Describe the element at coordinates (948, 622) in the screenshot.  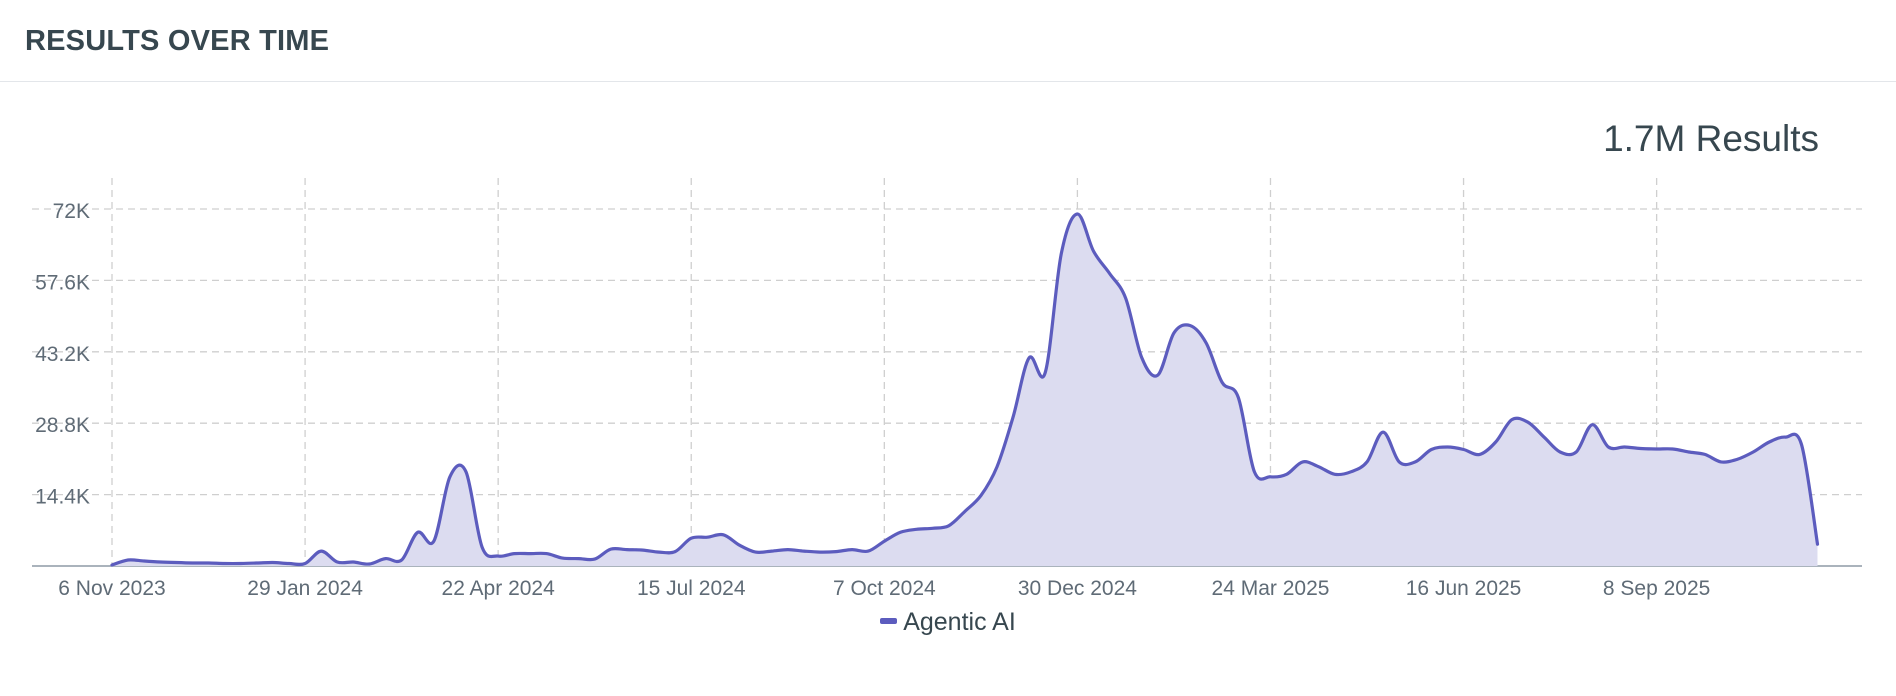
I see `legend: Agentic AI` at that location.